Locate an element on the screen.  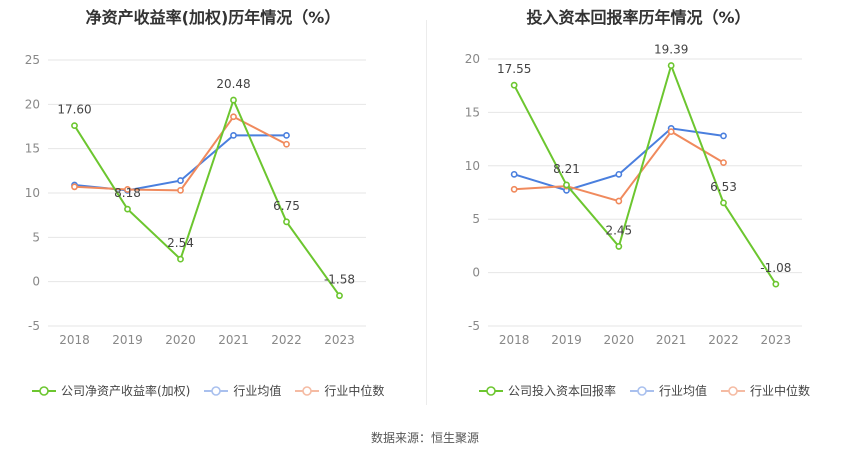
roe-chart-legend: 公司净资产收益率(加权) 行业均值 行业中位数 is located at coordinates (215, 390).